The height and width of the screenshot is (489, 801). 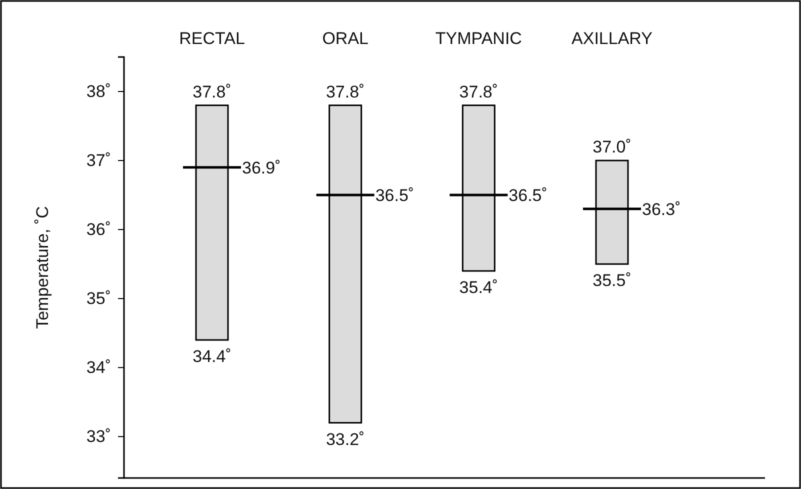 What do you see at coordinates (98, 229) in the screenshot?
I see `y-tick-label: 36˚` at bounding box center [98, 229].